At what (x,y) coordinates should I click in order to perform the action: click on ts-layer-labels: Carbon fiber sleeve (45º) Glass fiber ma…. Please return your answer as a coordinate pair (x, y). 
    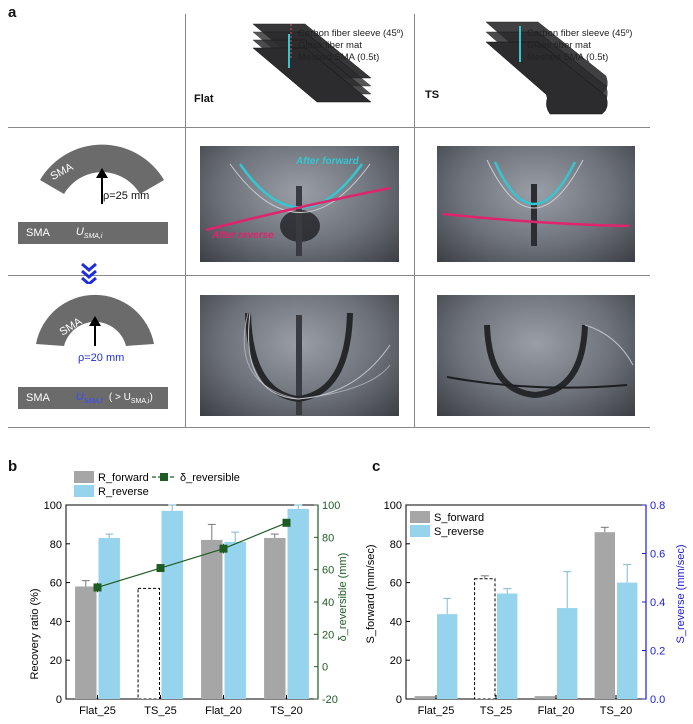
    Looking at the image, I should click on (579, 46).